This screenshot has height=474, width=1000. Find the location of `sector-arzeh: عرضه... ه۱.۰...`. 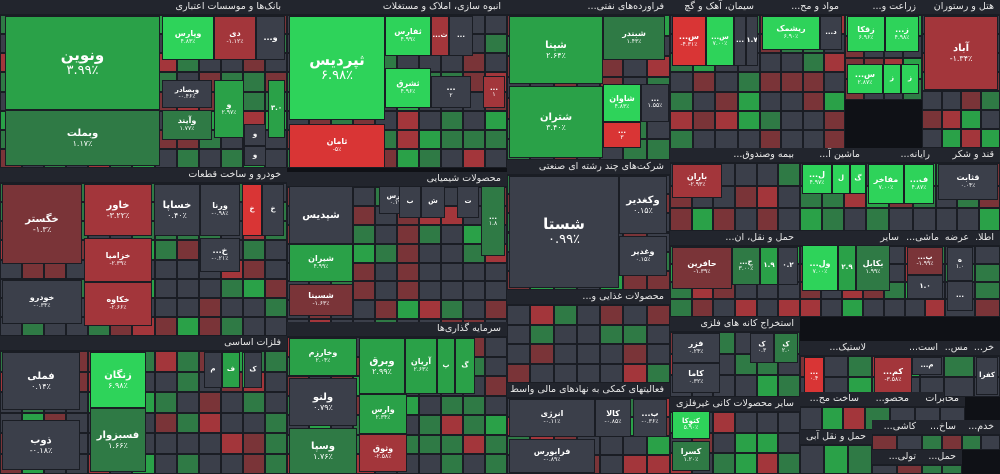

sector-arzeh: عرضه... ه۱.۰... is located at coordinates (960, 274).